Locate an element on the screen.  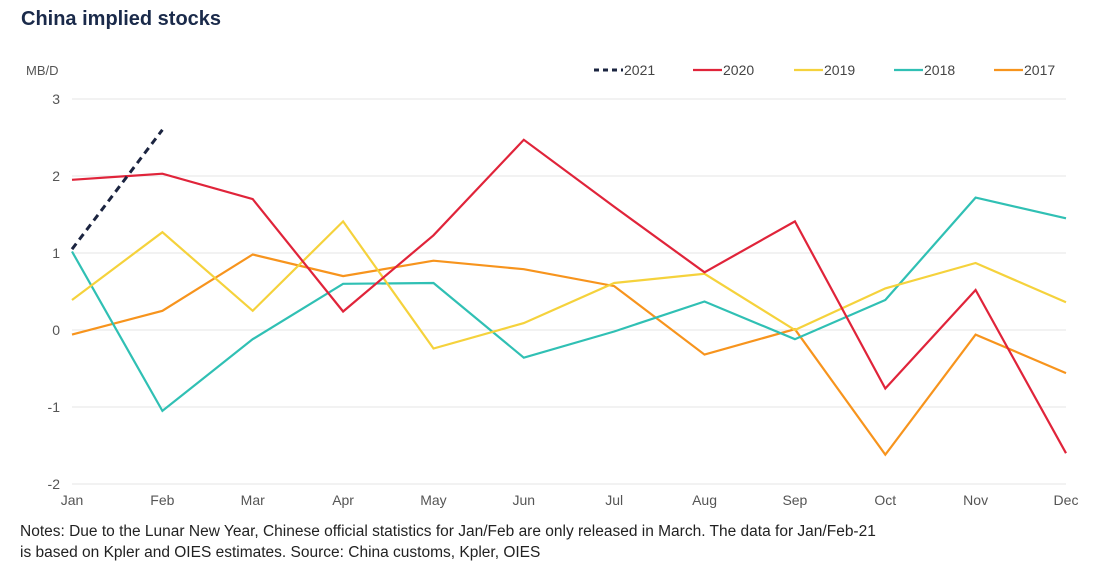
chart-title: China implied stocks is located at coordinates (121, 19).